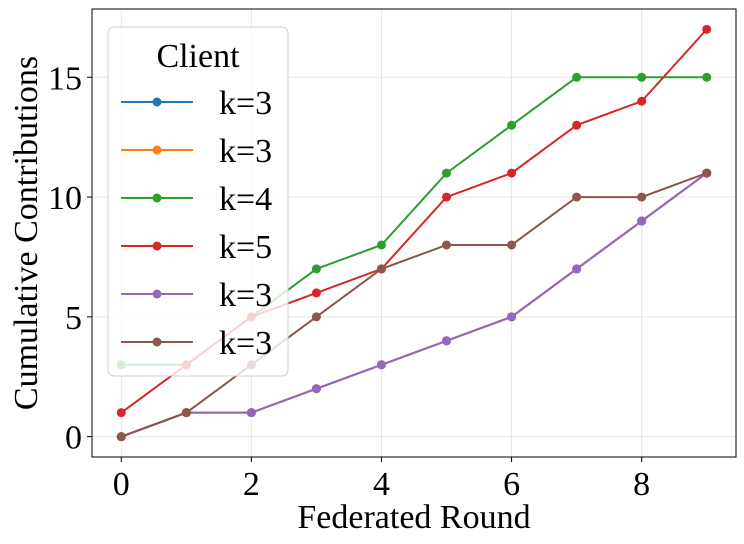 Image resolution: width=744 pixels, height=544 pixels. I want to click on legend-title: Client, so click(198, 56).